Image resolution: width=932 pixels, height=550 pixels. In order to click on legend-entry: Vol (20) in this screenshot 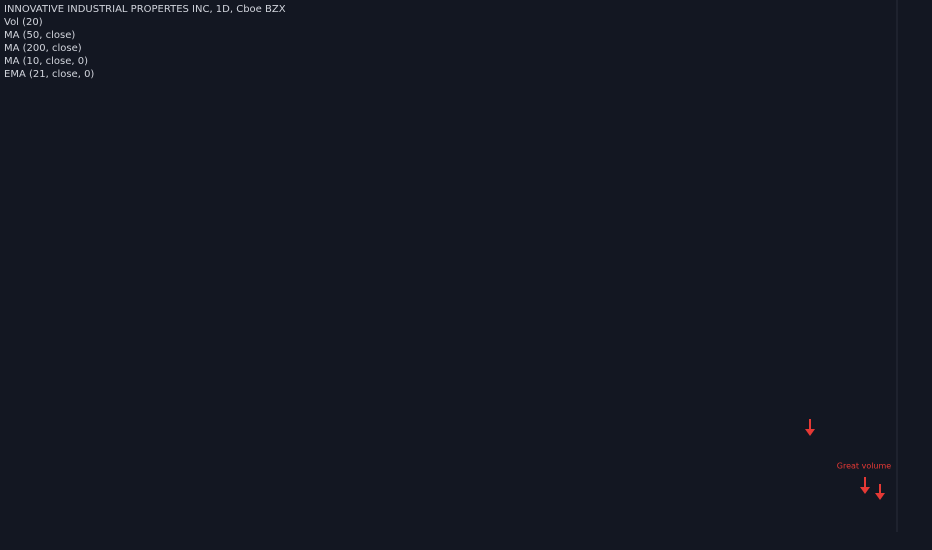, I will do `click(23, 22)`.